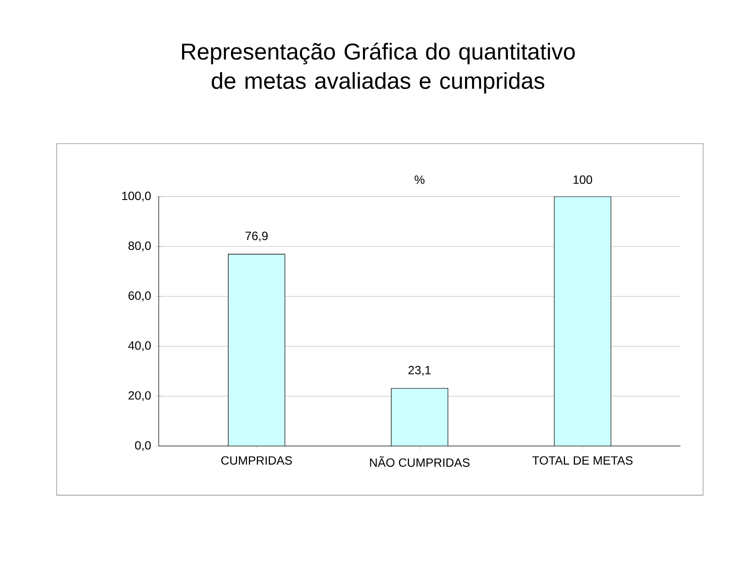 The width and height of the screenshot is (756, 567). I want to click on y-tick-label: 40,0, so click(139, 346).